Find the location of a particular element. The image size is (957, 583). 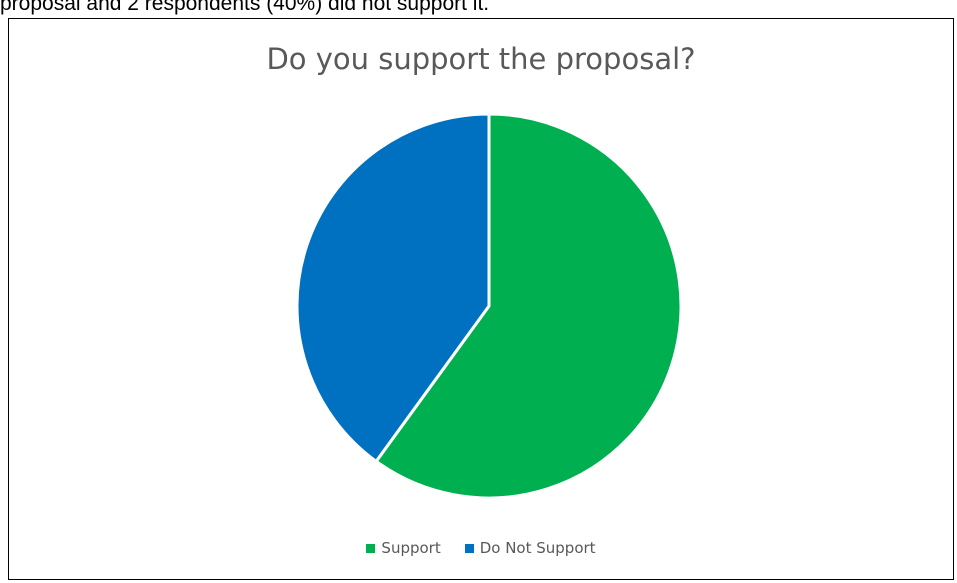

chart-legend: Support Do Not Support is located at coordinates (481, 548).